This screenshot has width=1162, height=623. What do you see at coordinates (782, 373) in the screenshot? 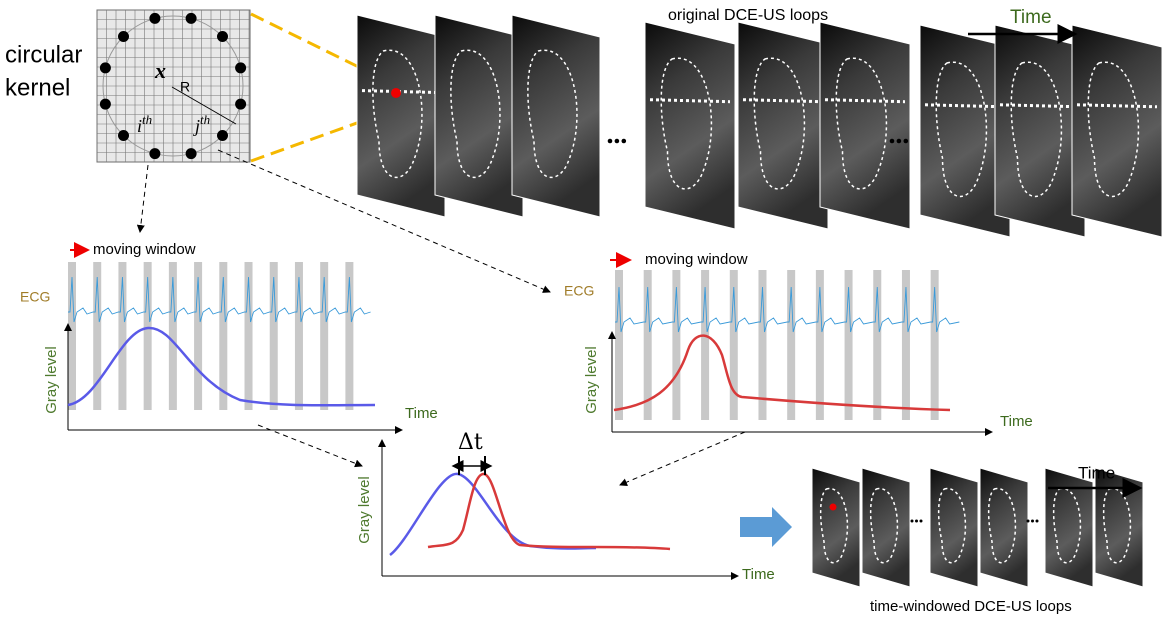
I see `gray-level-curve` at bounding box center [782, 373].